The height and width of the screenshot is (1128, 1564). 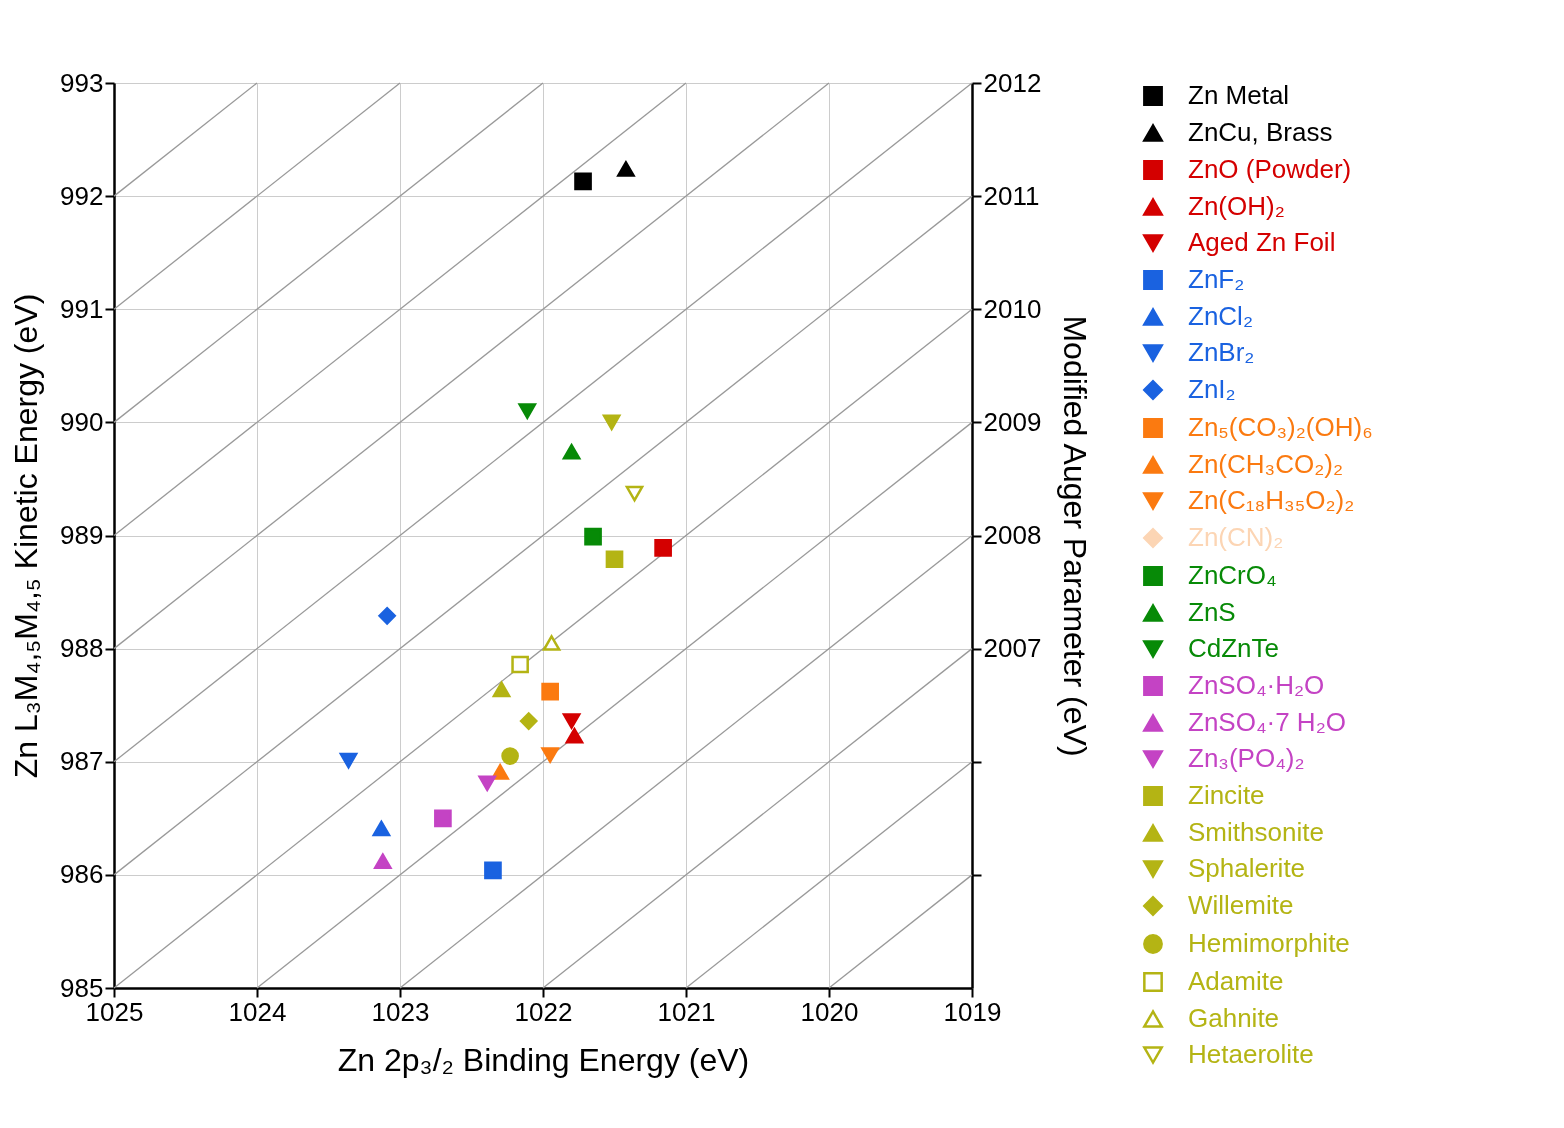 What do you see at coordinates (82, 82) in the screenshot?
I see `y-tick-label: 993` at bounding box center [82, 82].